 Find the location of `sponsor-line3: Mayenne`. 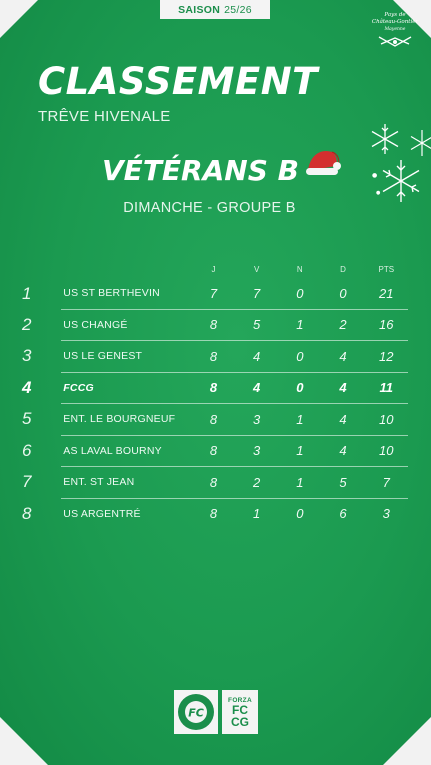

sponsor-line3: Mayenne is located at coordinates (395, 29).